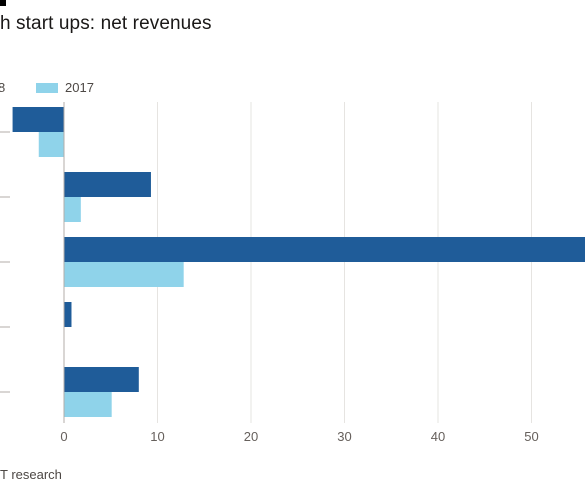 Image resolution: width=585 pixels, height=500 pixels. Describe the element at coordinates (79, 87) in the screenshot. I see `legend-label-2017: 2017` at that location.